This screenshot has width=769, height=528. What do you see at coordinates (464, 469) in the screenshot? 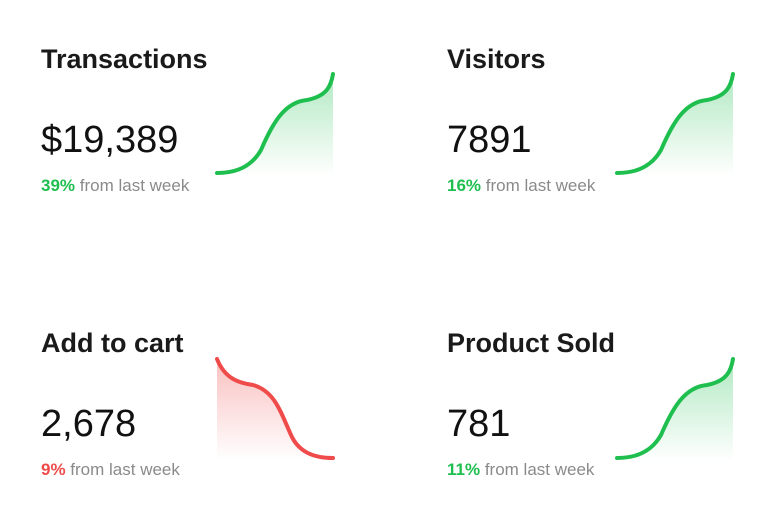
I see `change-percent: 11%` at bounding box center [464, 469].